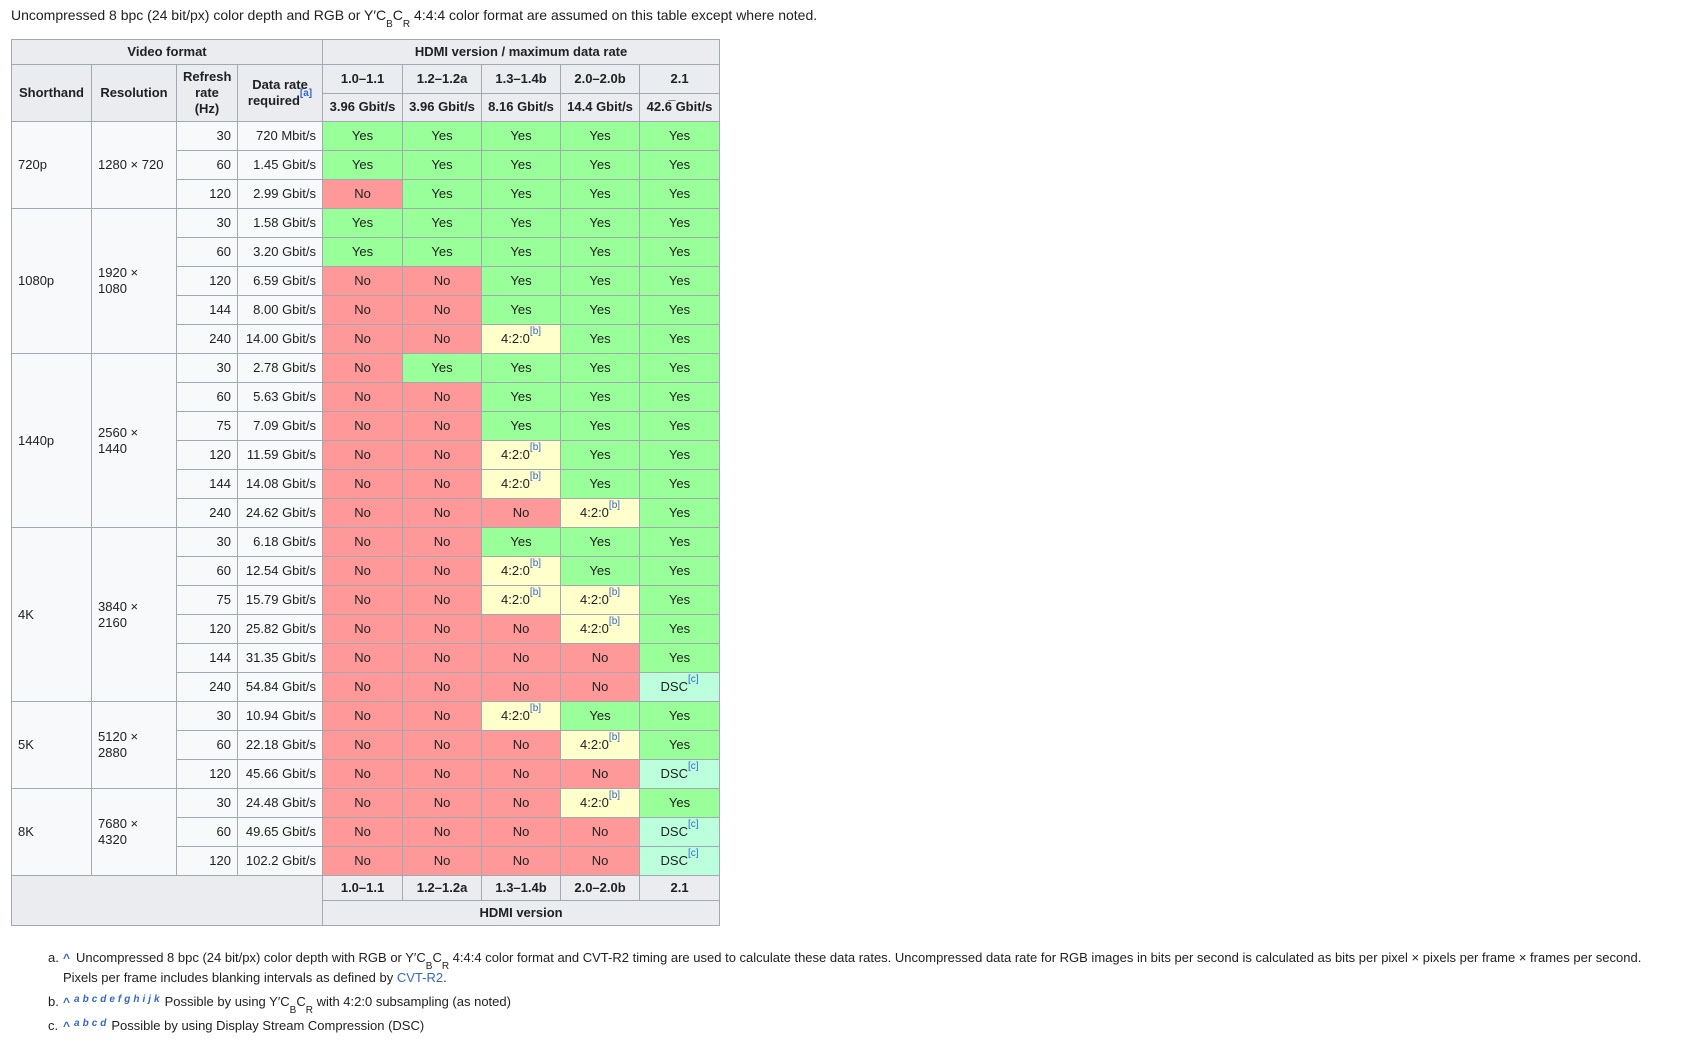 The height and width of the screenshot is (1040, 1693). What do you see at coordinates (67, 958) in the screenshot?
I see `backref-caret: ^` at bounding box center [67, 958].